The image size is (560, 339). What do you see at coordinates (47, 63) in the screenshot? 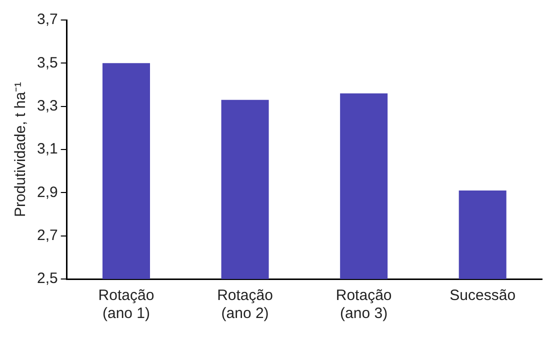
I see `y-tick-label: 3,5` at bounding box center [47, 63].